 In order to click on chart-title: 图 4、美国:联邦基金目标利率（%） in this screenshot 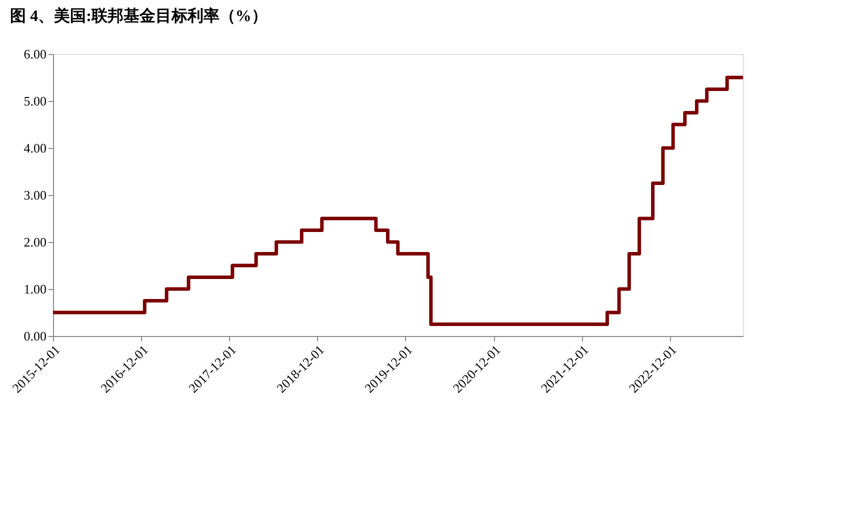, I will do `click(139, 15)`.